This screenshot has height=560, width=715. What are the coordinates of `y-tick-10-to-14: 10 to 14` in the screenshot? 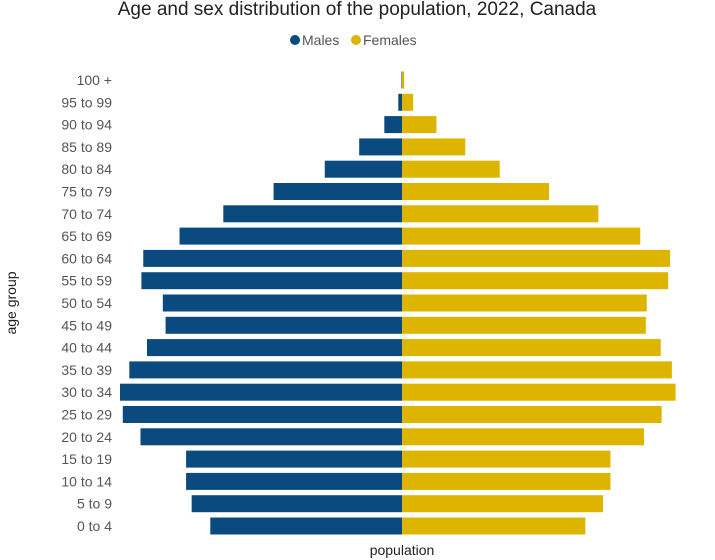 It's located at (86, 481).